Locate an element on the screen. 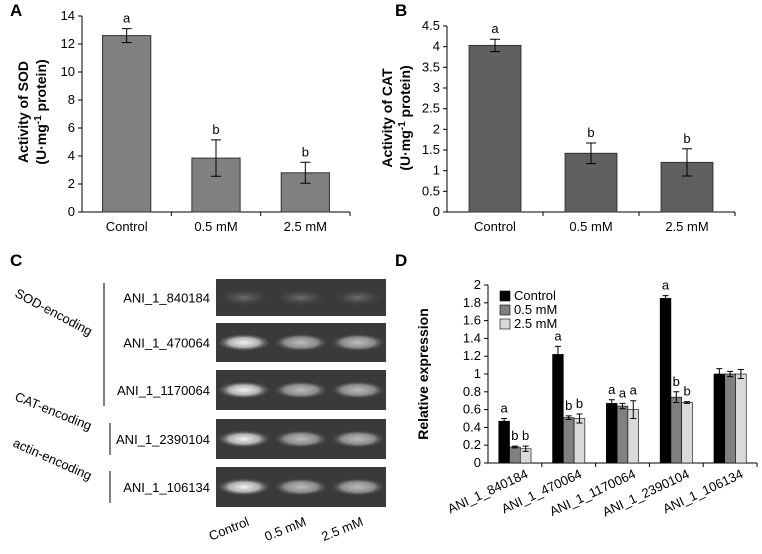  y-tick-label: 14 is located at coordinates (68, 15).